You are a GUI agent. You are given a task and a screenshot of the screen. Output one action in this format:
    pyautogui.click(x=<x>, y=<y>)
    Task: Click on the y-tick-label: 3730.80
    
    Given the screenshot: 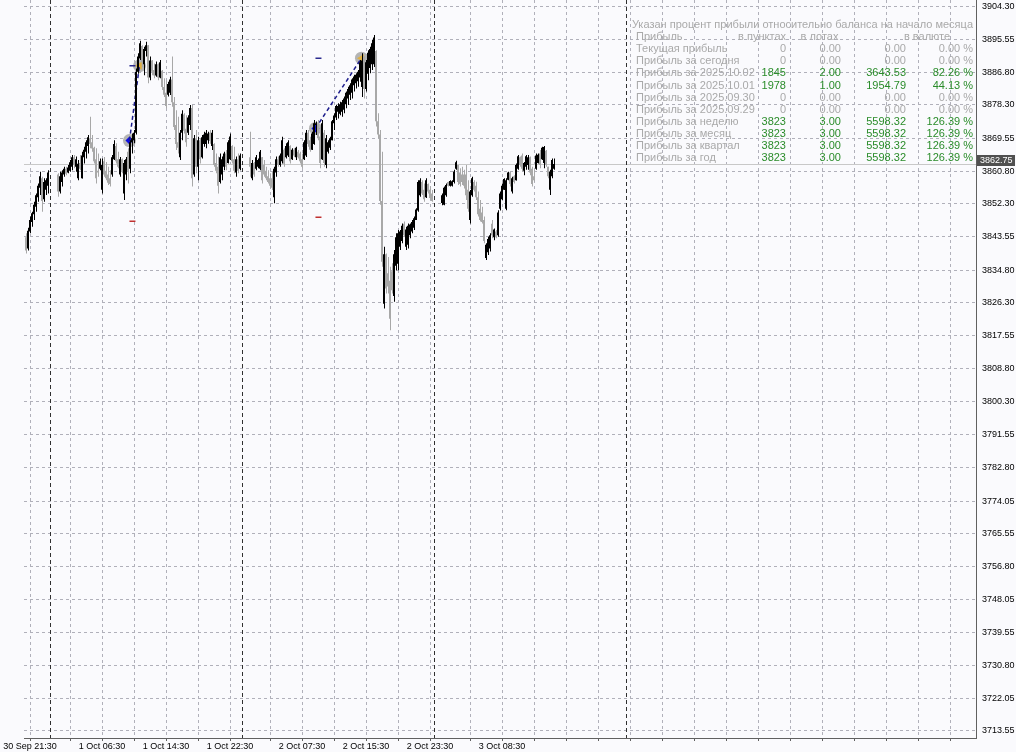 What is the action you would take?
    pyautogui.click(x=998, y=664)
    